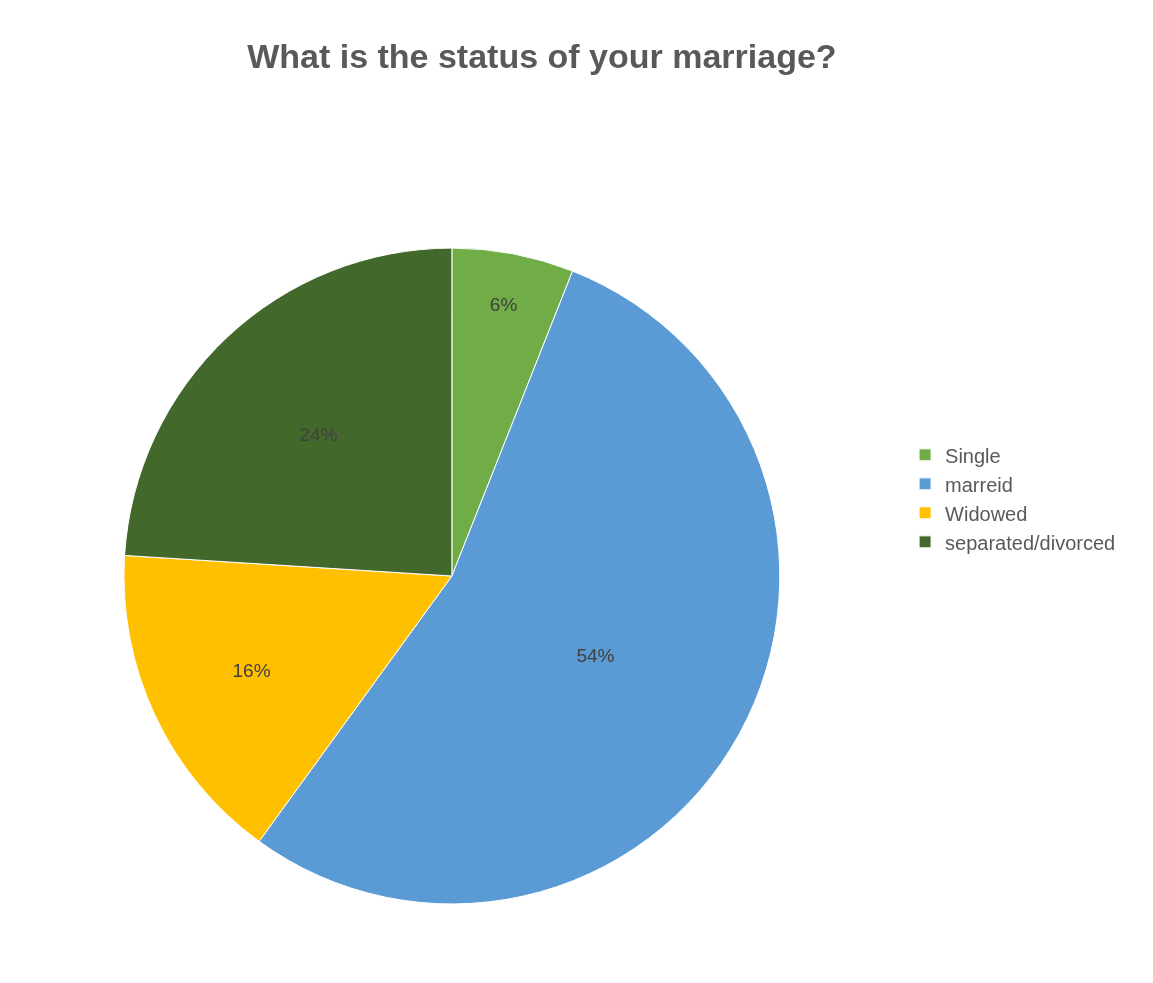  What do you see at coordinates (542, 56) in the screenshot?
I see `chart-title: What is the status of your marriage?` at bounding box center [542, 56].